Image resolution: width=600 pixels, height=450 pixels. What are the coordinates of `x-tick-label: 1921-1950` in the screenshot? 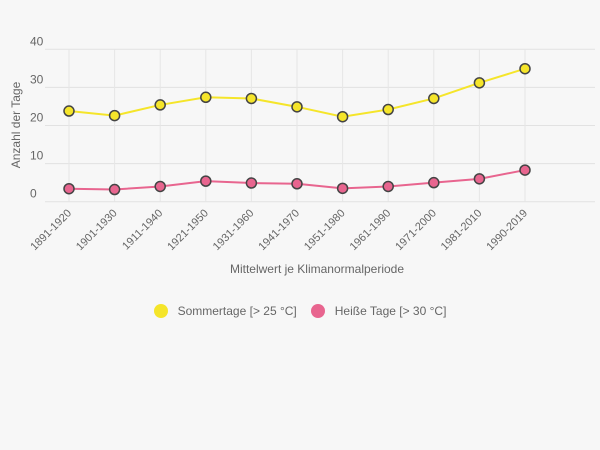 It's located at (188, 230).